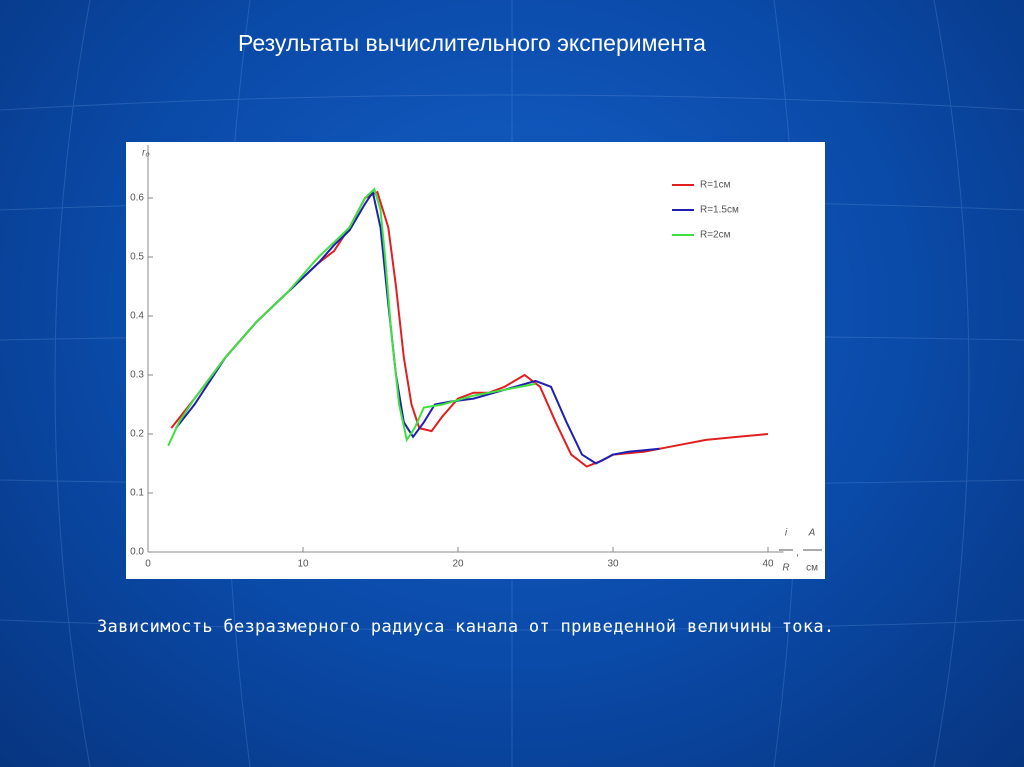  Describe the element at coordinates (786, 533) in the screenshot. I see `x-axis-label: i` at that location.